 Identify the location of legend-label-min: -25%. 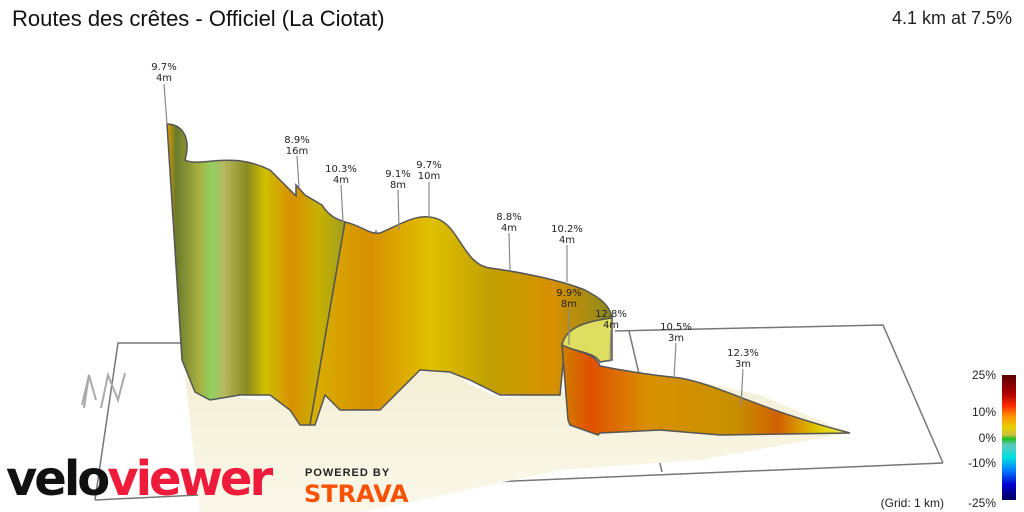
(981, 503).